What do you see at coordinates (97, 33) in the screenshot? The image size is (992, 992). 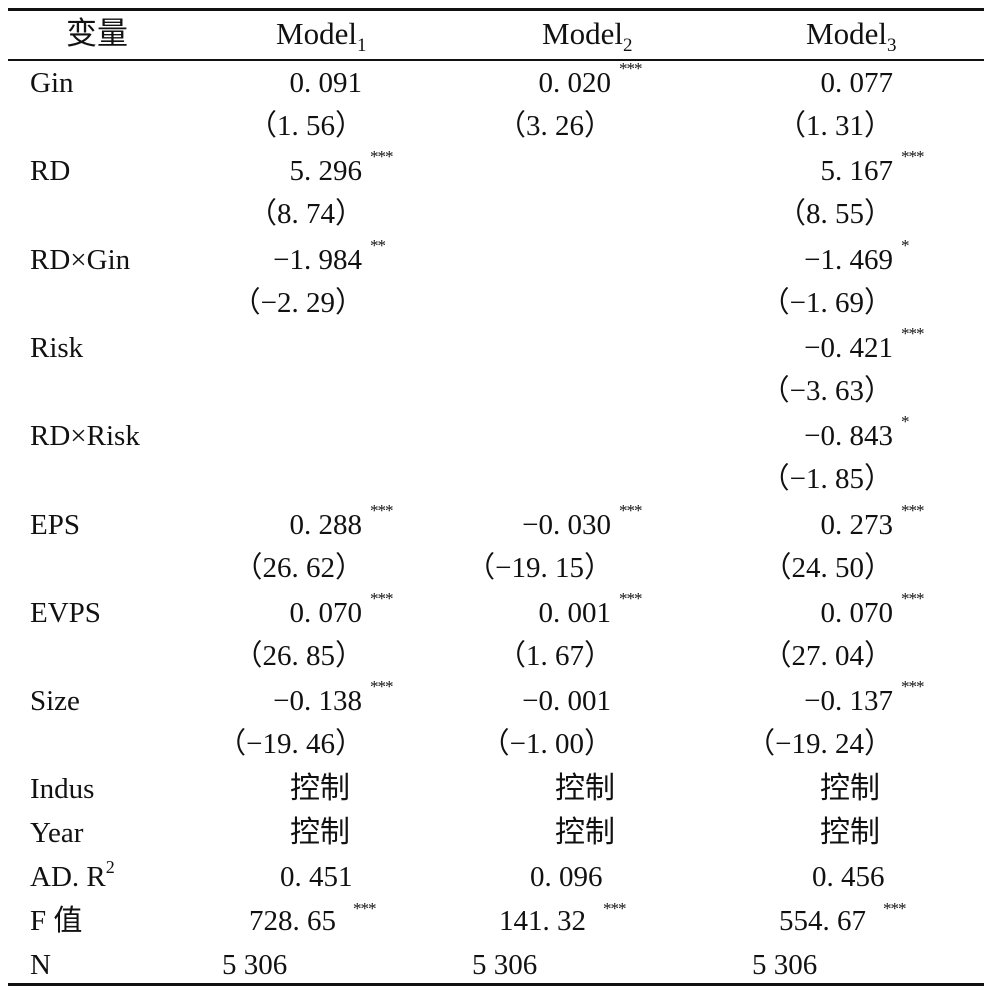 I see `header-variable: 变量` at bounding box center [97, 33].